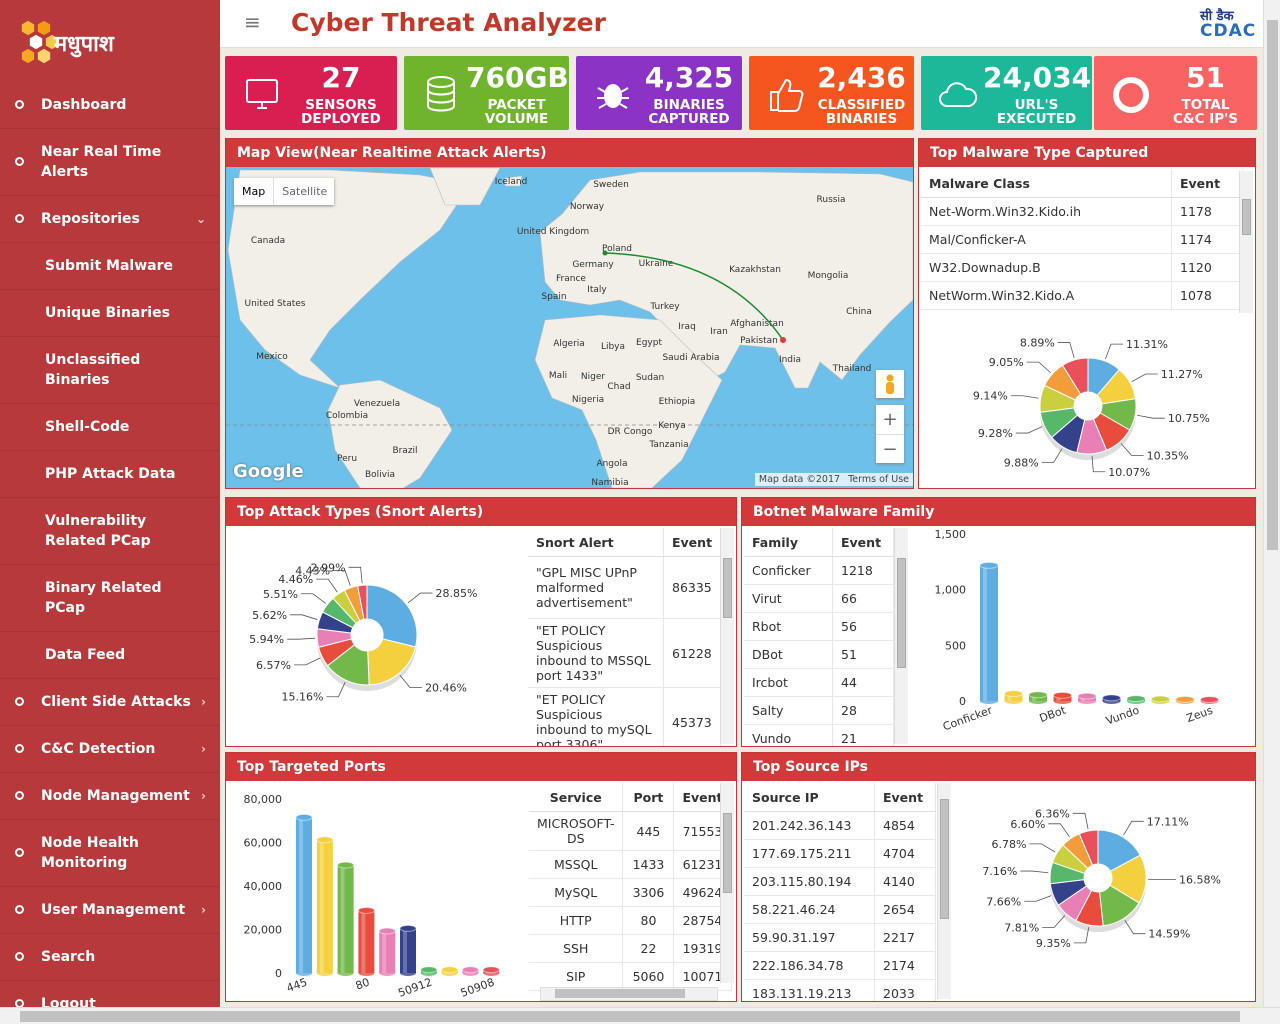 The width and height of the screenshot is (1280, 1024). What do you see at coordinates (611, 464) in the screenshot?
I see `country-label: Angola` at bounding box center [611, 464].